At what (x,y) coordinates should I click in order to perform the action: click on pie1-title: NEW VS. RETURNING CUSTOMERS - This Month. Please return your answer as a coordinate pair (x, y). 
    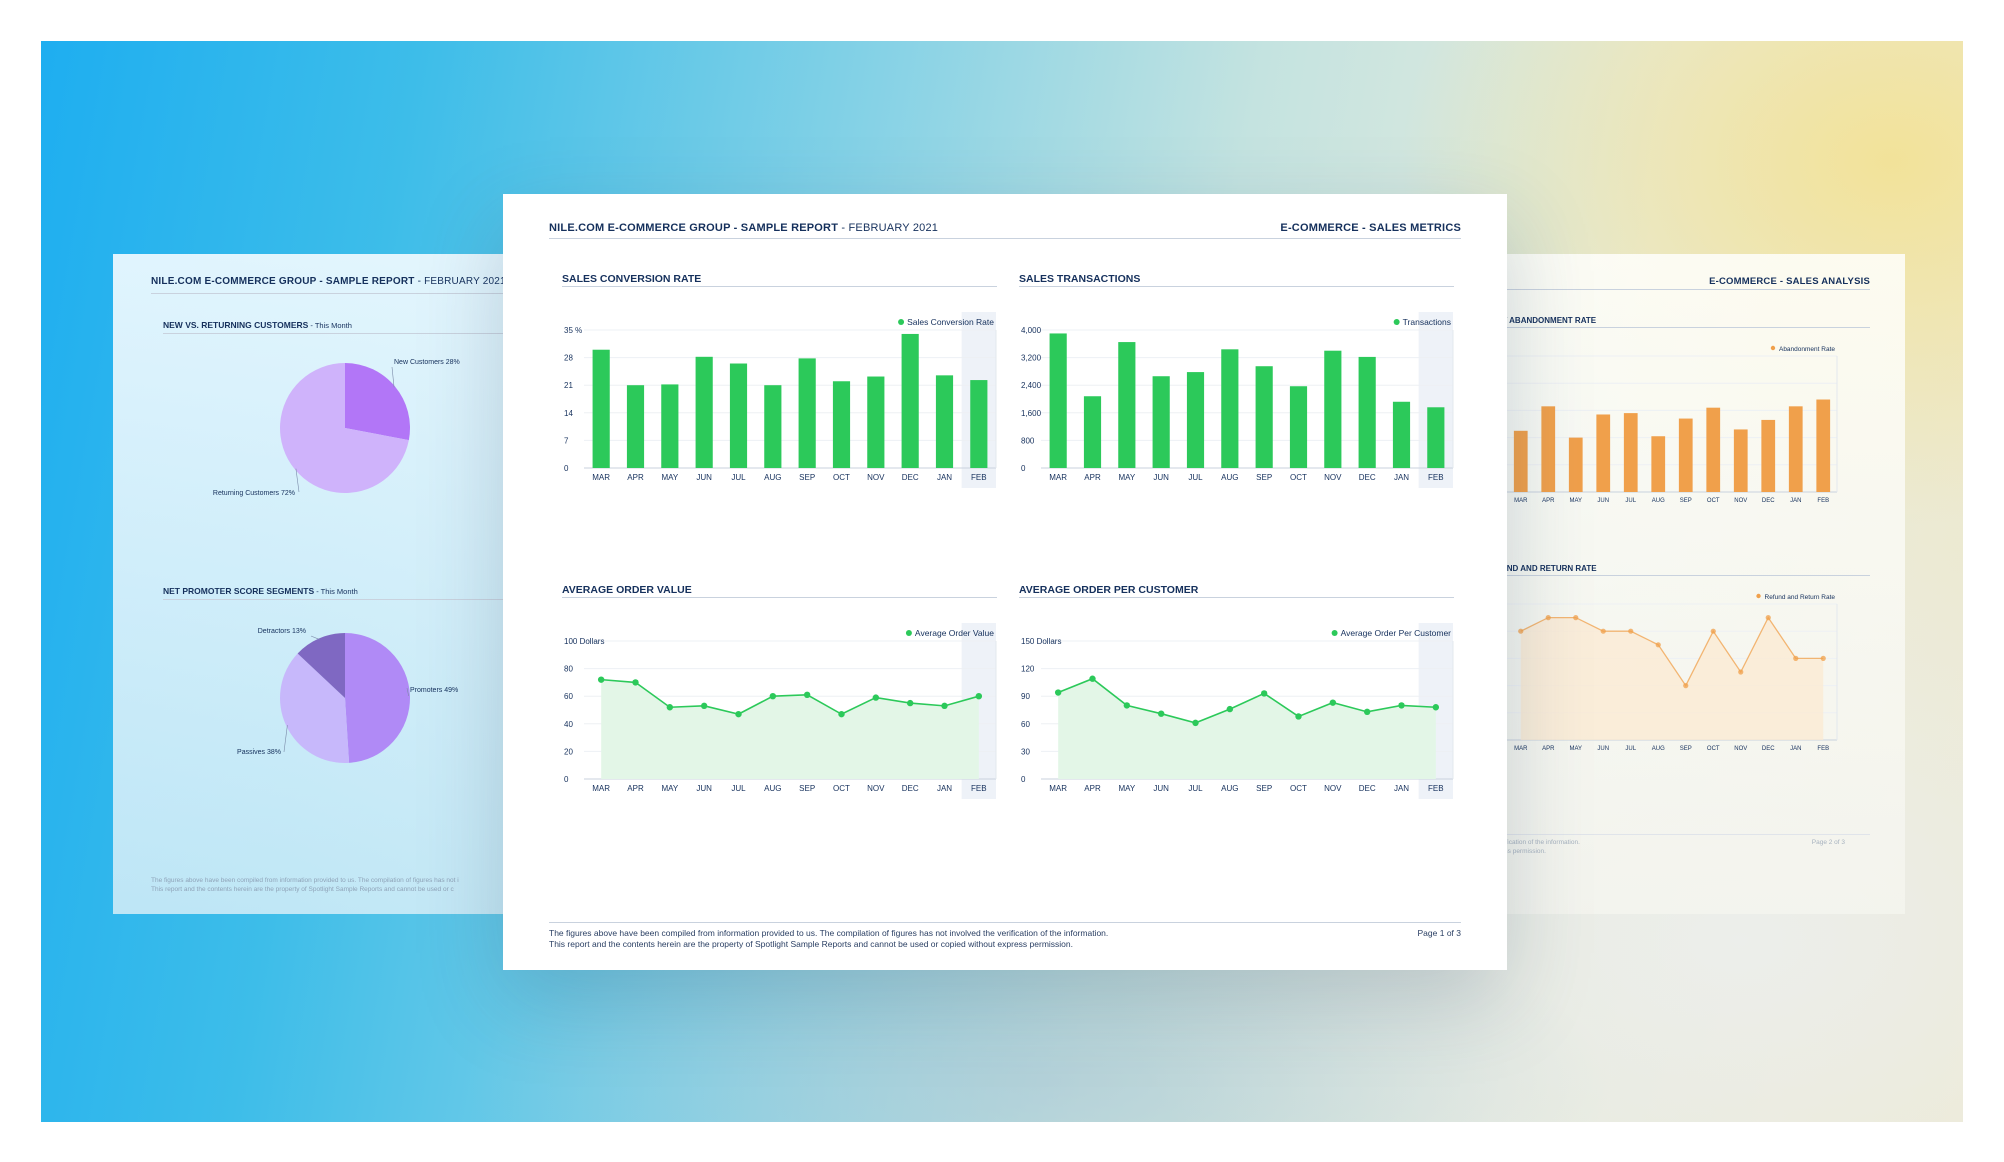
    Looking at the image, I should click on (257, 325).